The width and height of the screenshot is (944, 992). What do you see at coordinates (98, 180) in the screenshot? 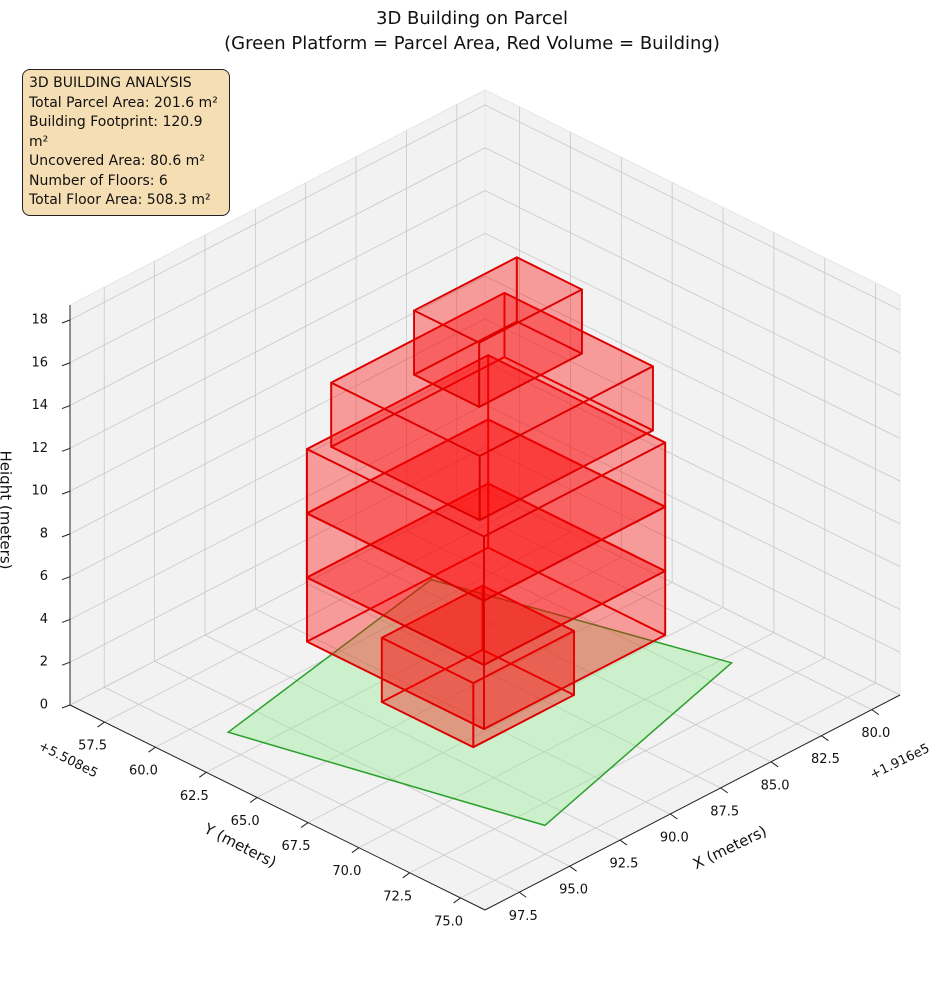
I see `info-line: Number of Floors: 6` at bounding box center [98, 180].